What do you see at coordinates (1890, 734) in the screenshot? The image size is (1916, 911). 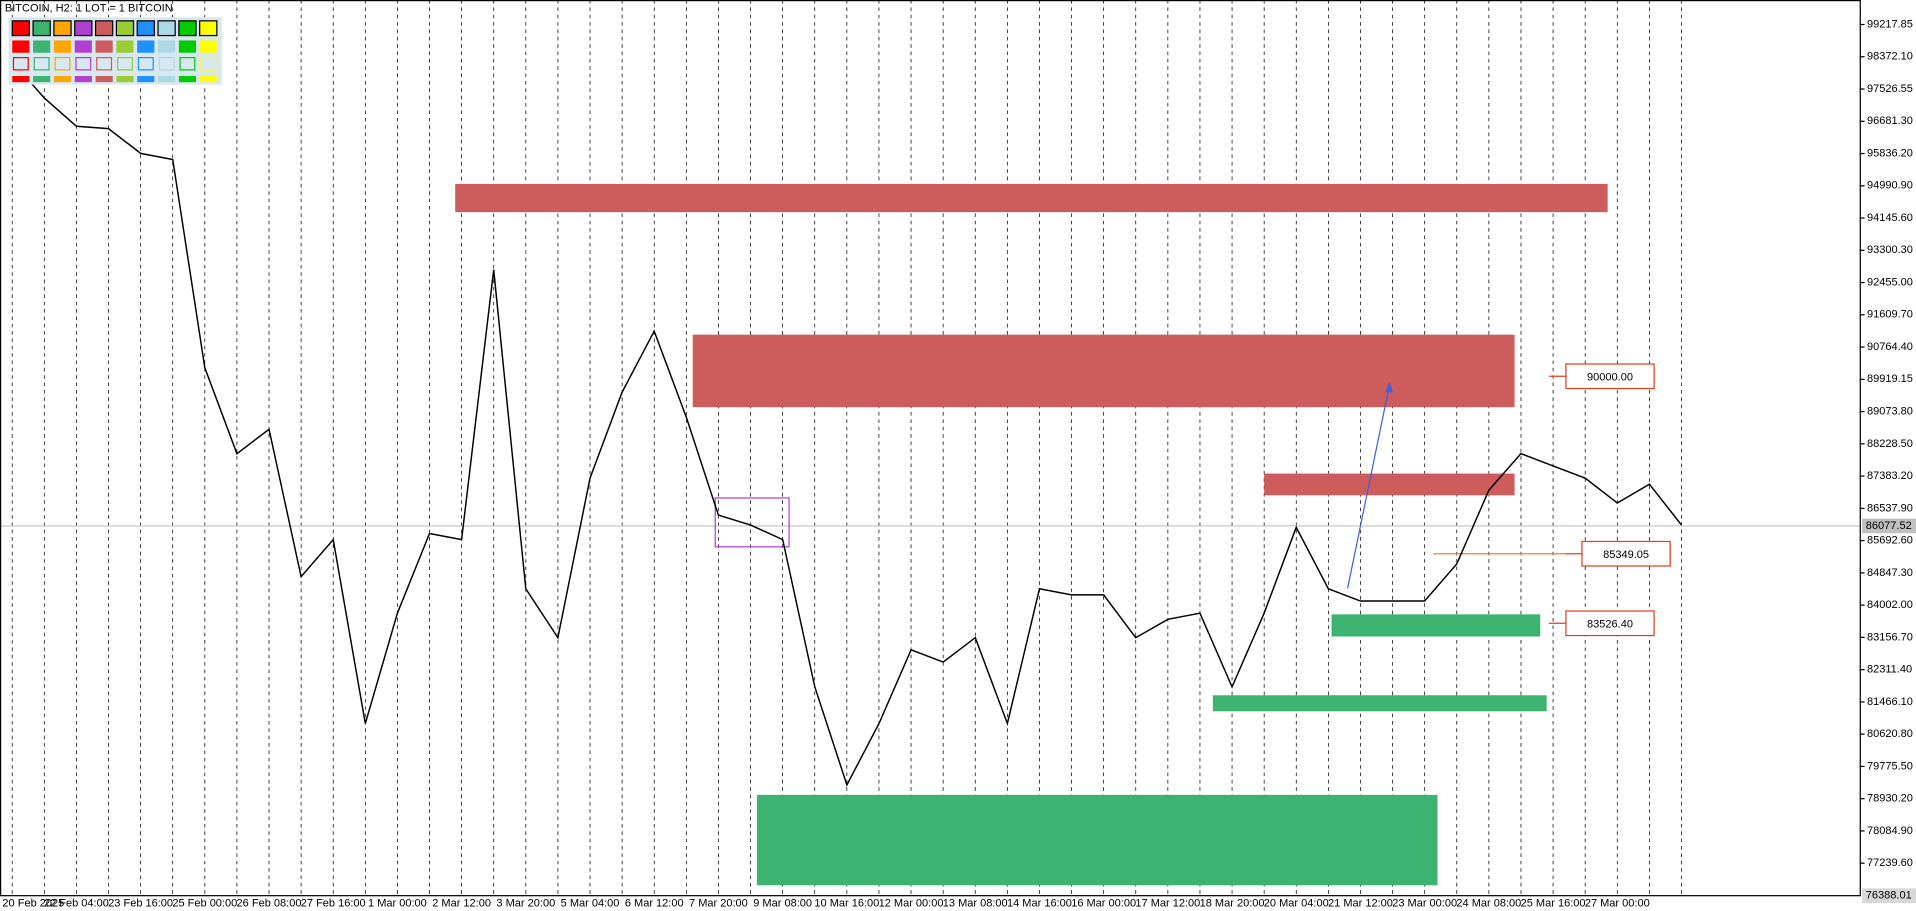 I see `y-tick-label: 80620.80` at bounding box center [1890, 734].